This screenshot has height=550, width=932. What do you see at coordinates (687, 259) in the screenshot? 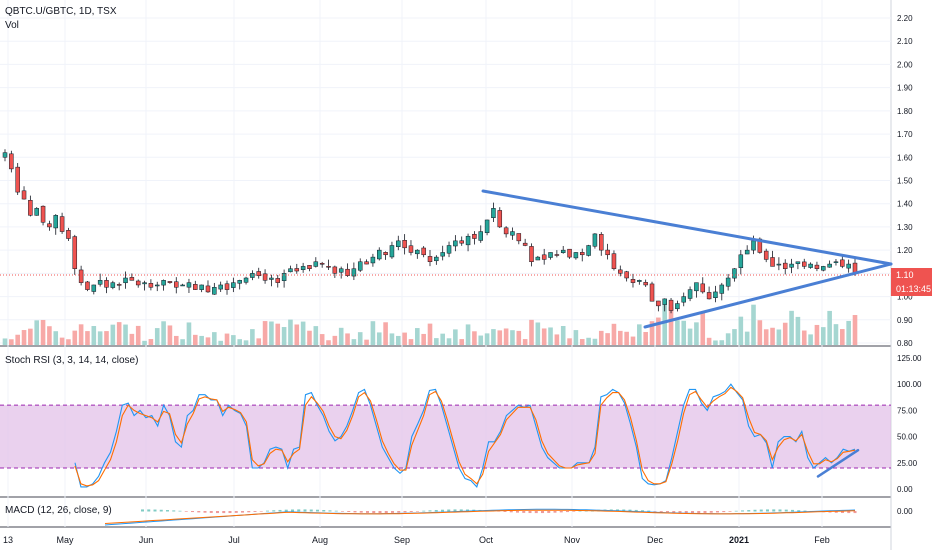
I see `trendlines` at bounding box center [687, 259].